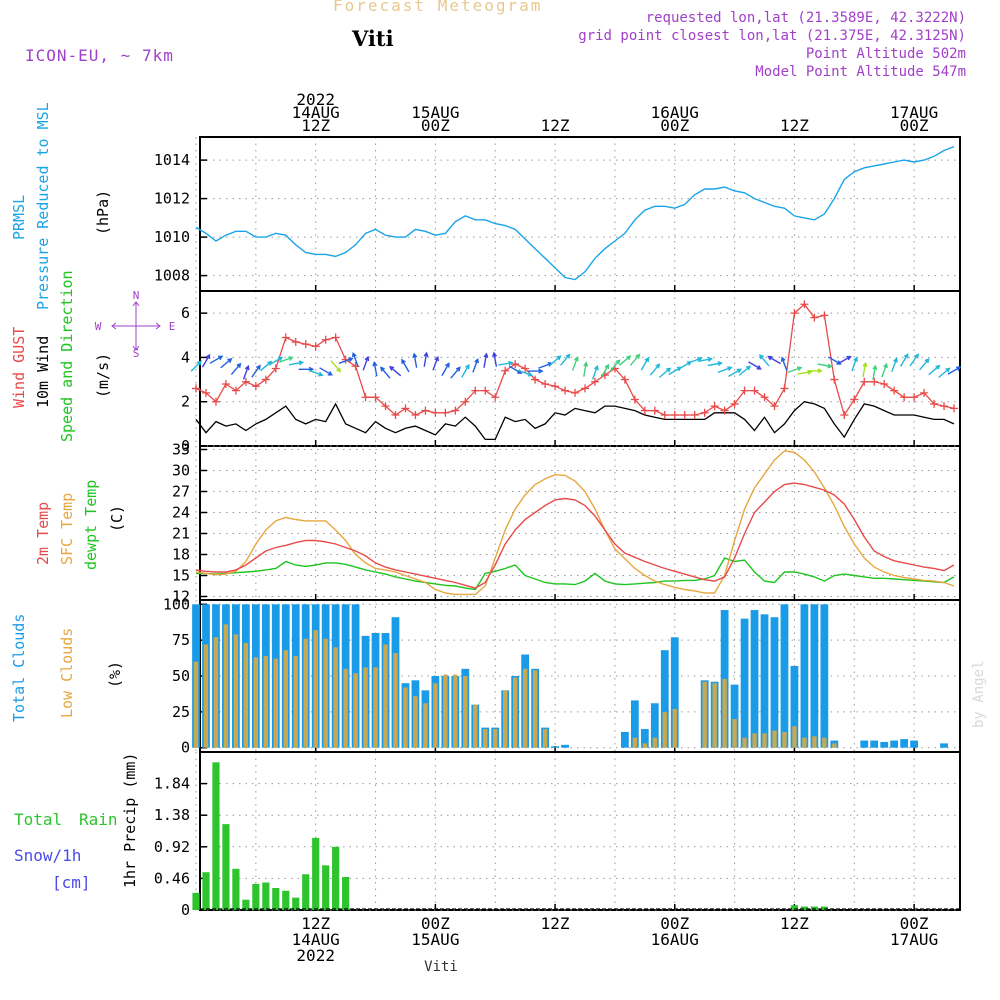  I want to click on y-axis-wind: 0 2 4 6, so click(570, 379).